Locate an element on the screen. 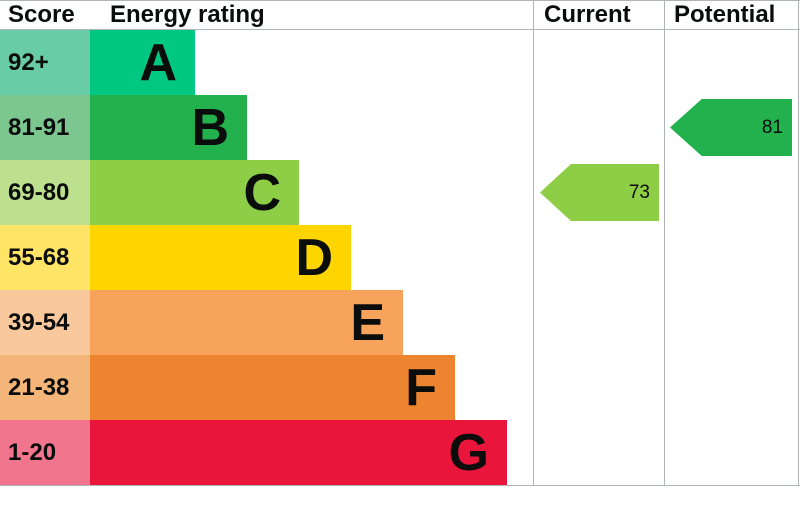 This screenshot has height=520, width=800. score-range-f: 21-38 is located at coordinates (45, 387).